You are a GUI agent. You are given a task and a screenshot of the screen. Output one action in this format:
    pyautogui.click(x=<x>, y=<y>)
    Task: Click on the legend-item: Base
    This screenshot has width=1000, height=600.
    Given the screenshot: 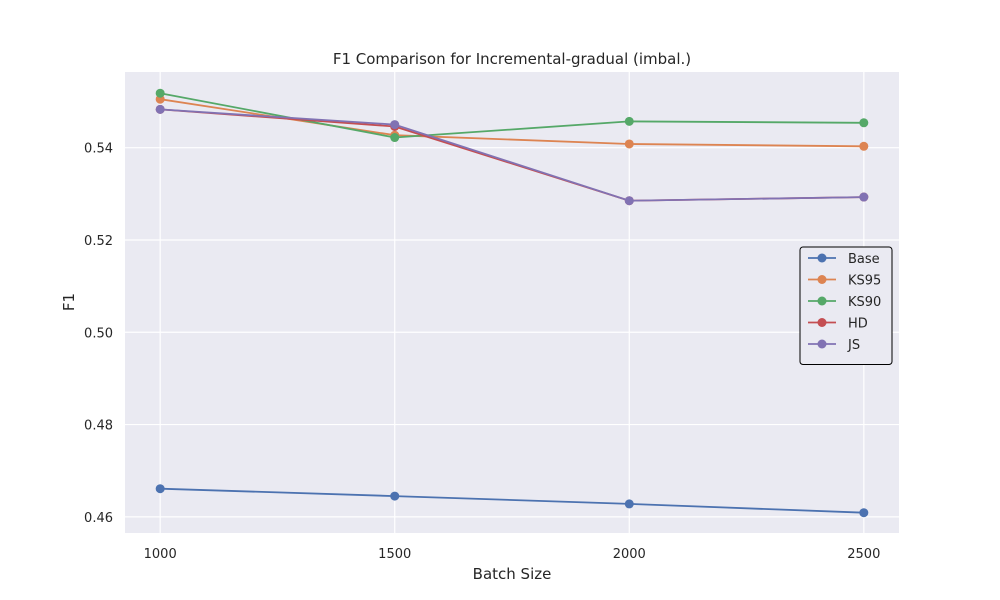 What is the action you would take?
    pyautogui.click(x=844, y=259)
    